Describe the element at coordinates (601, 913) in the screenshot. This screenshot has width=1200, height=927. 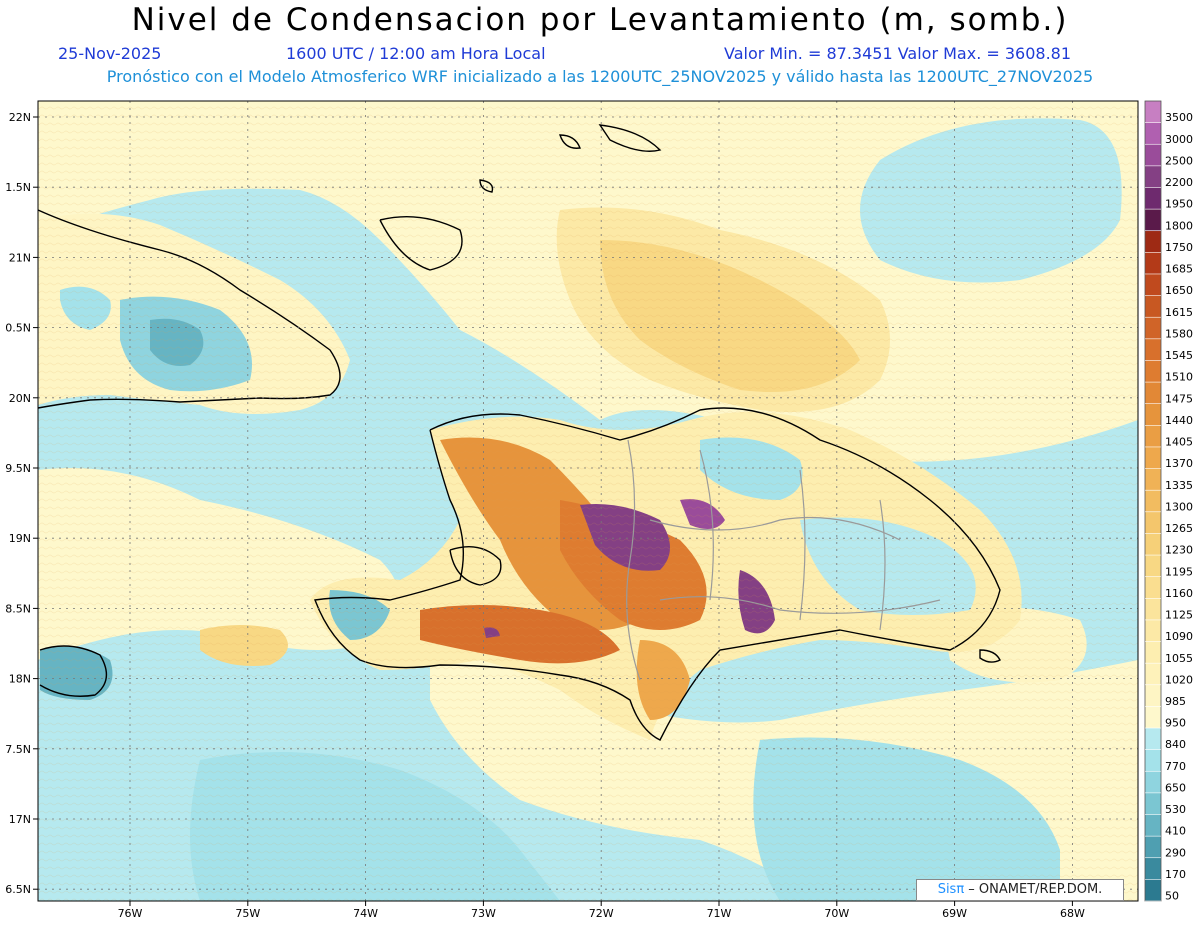
I see `lon-tick-label: 72W` at that location.